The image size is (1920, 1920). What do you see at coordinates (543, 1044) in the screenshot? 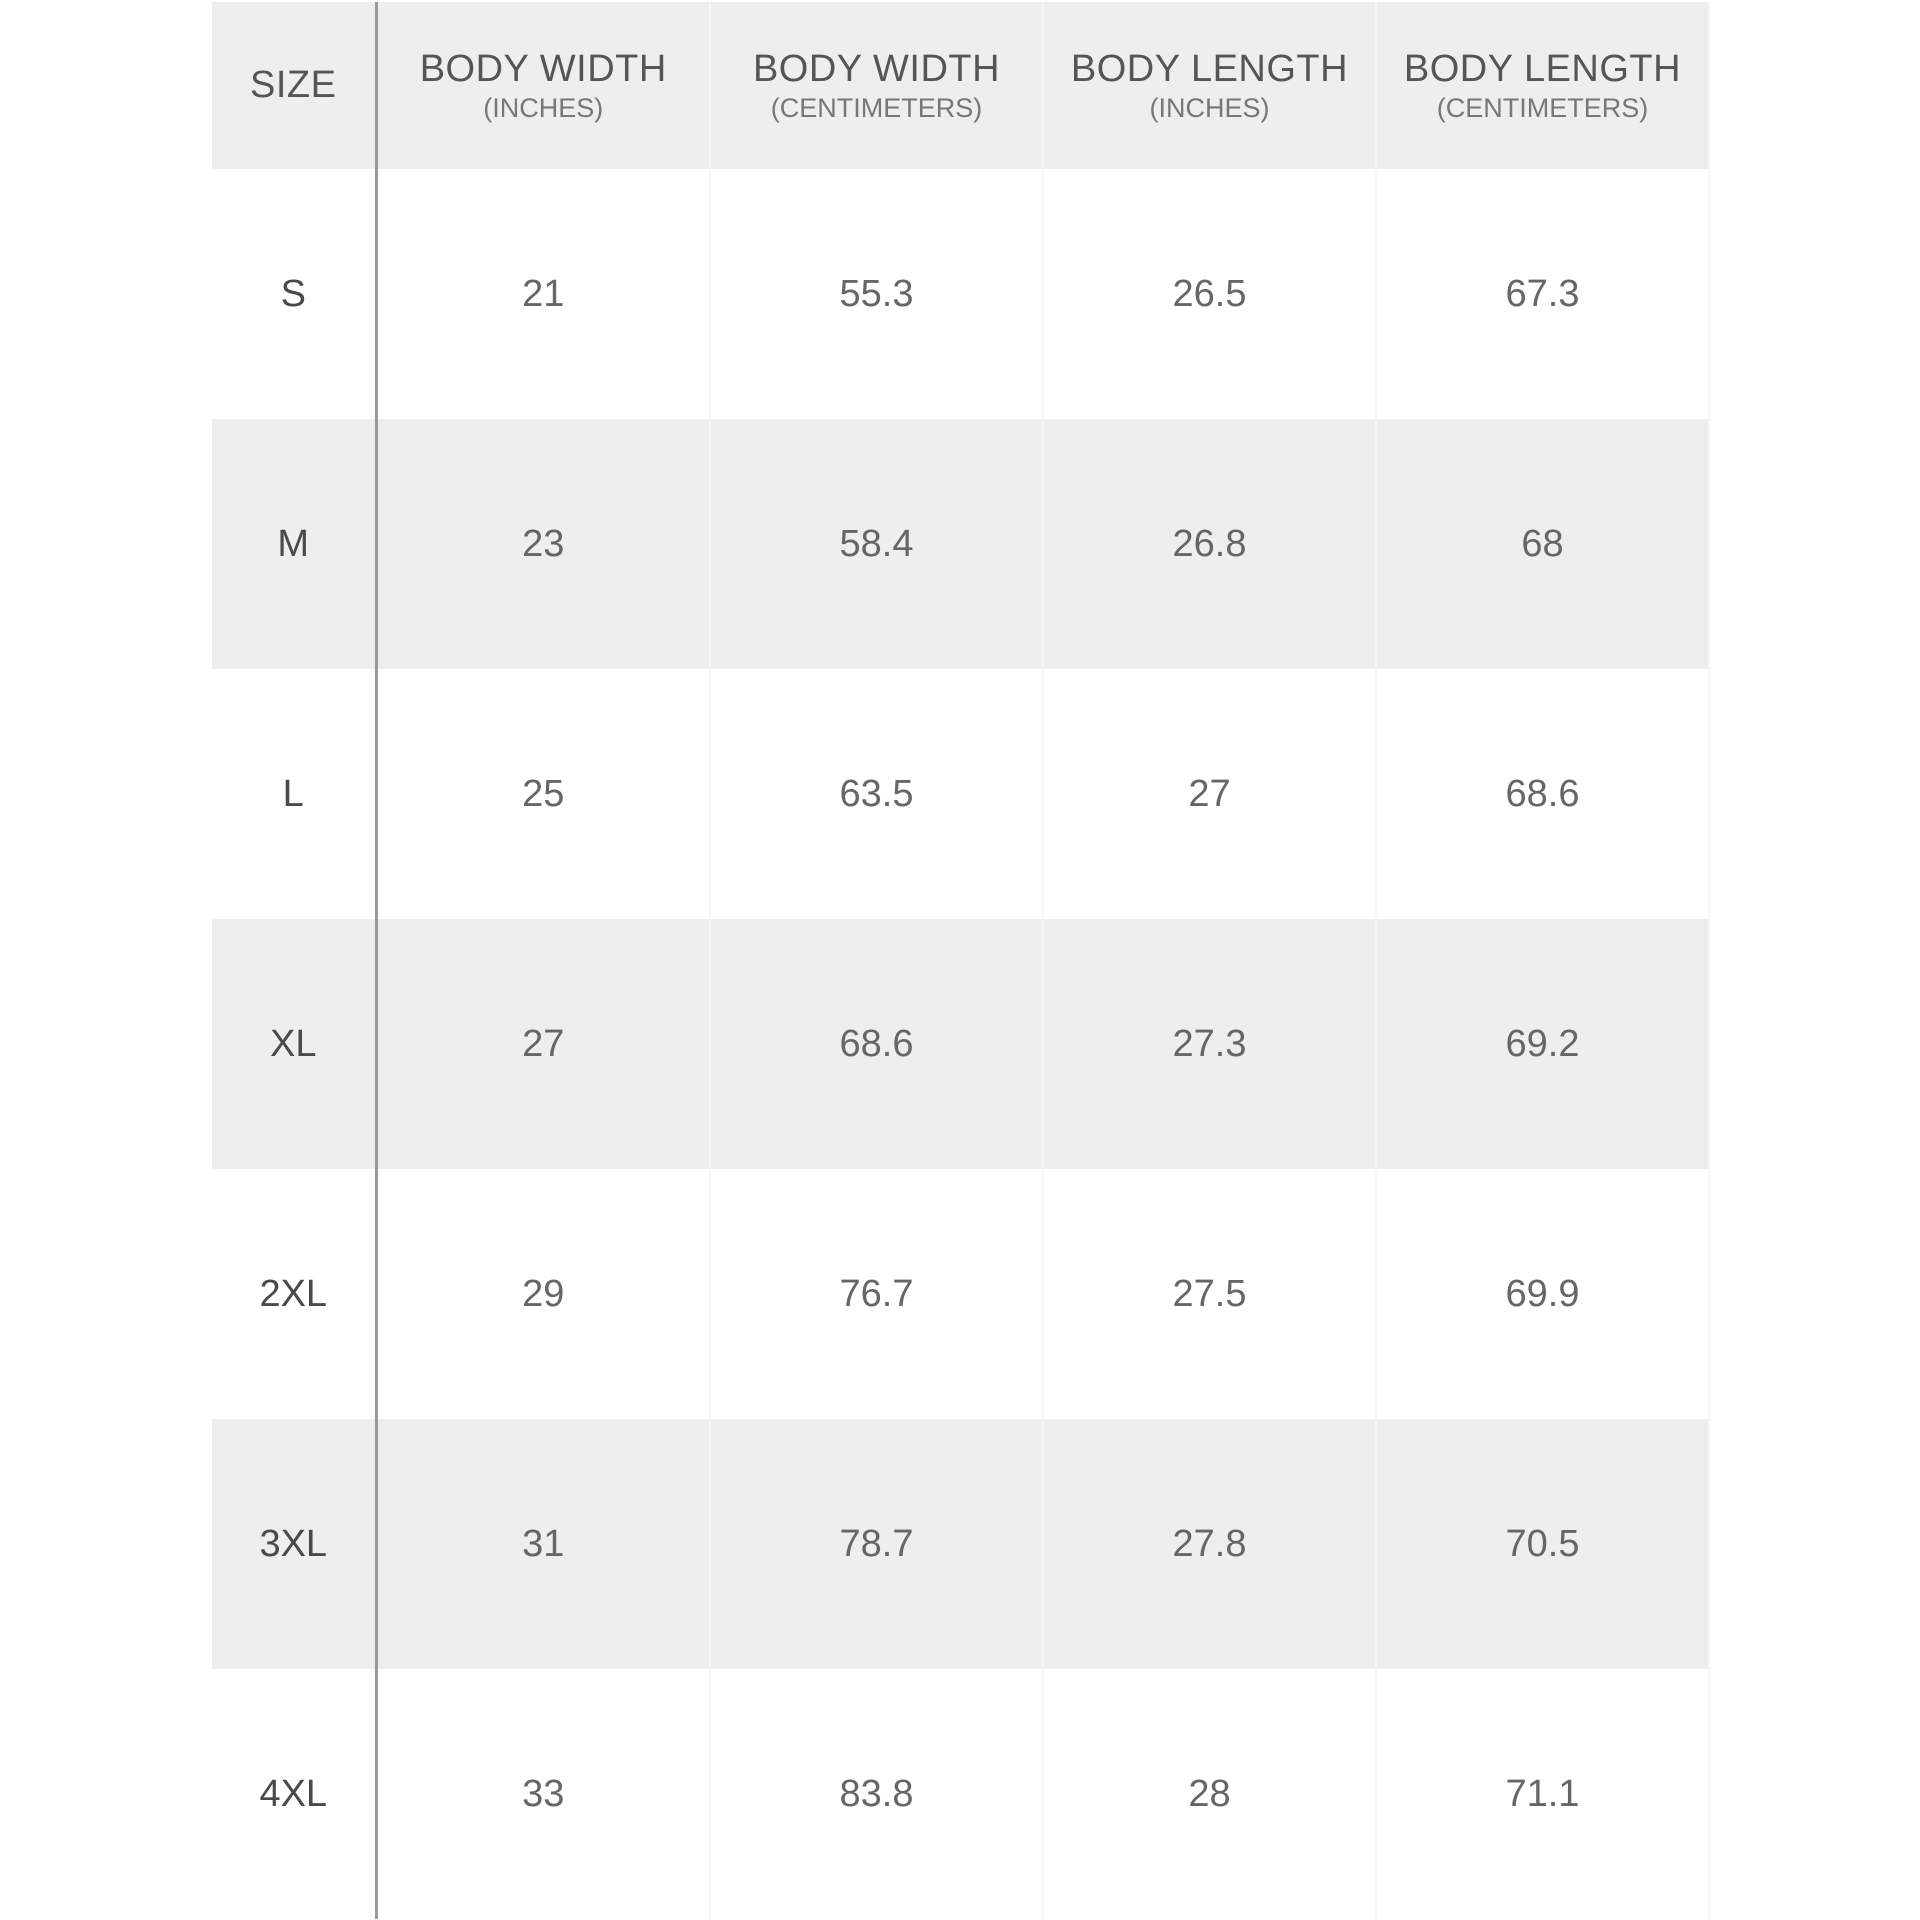
I see `cell-body-width-inches: 27` at bounding box center [543, 1044].